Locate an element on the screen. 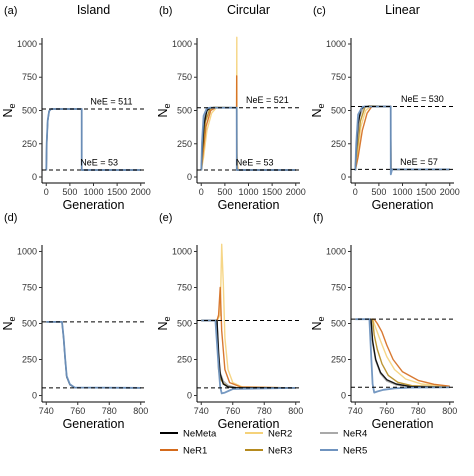 The height and width of the screenshot is (476, 474). nee-annotation: NeE = 521 is located at coordinates (267, 100).